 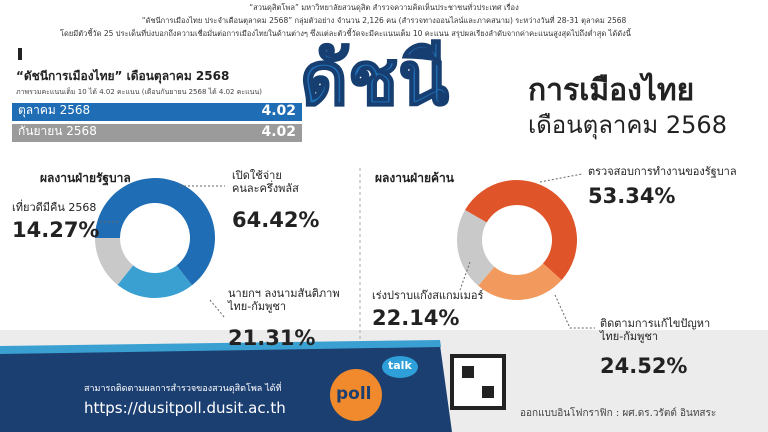 I want to click on qr-code, so click(x=478, y=382).